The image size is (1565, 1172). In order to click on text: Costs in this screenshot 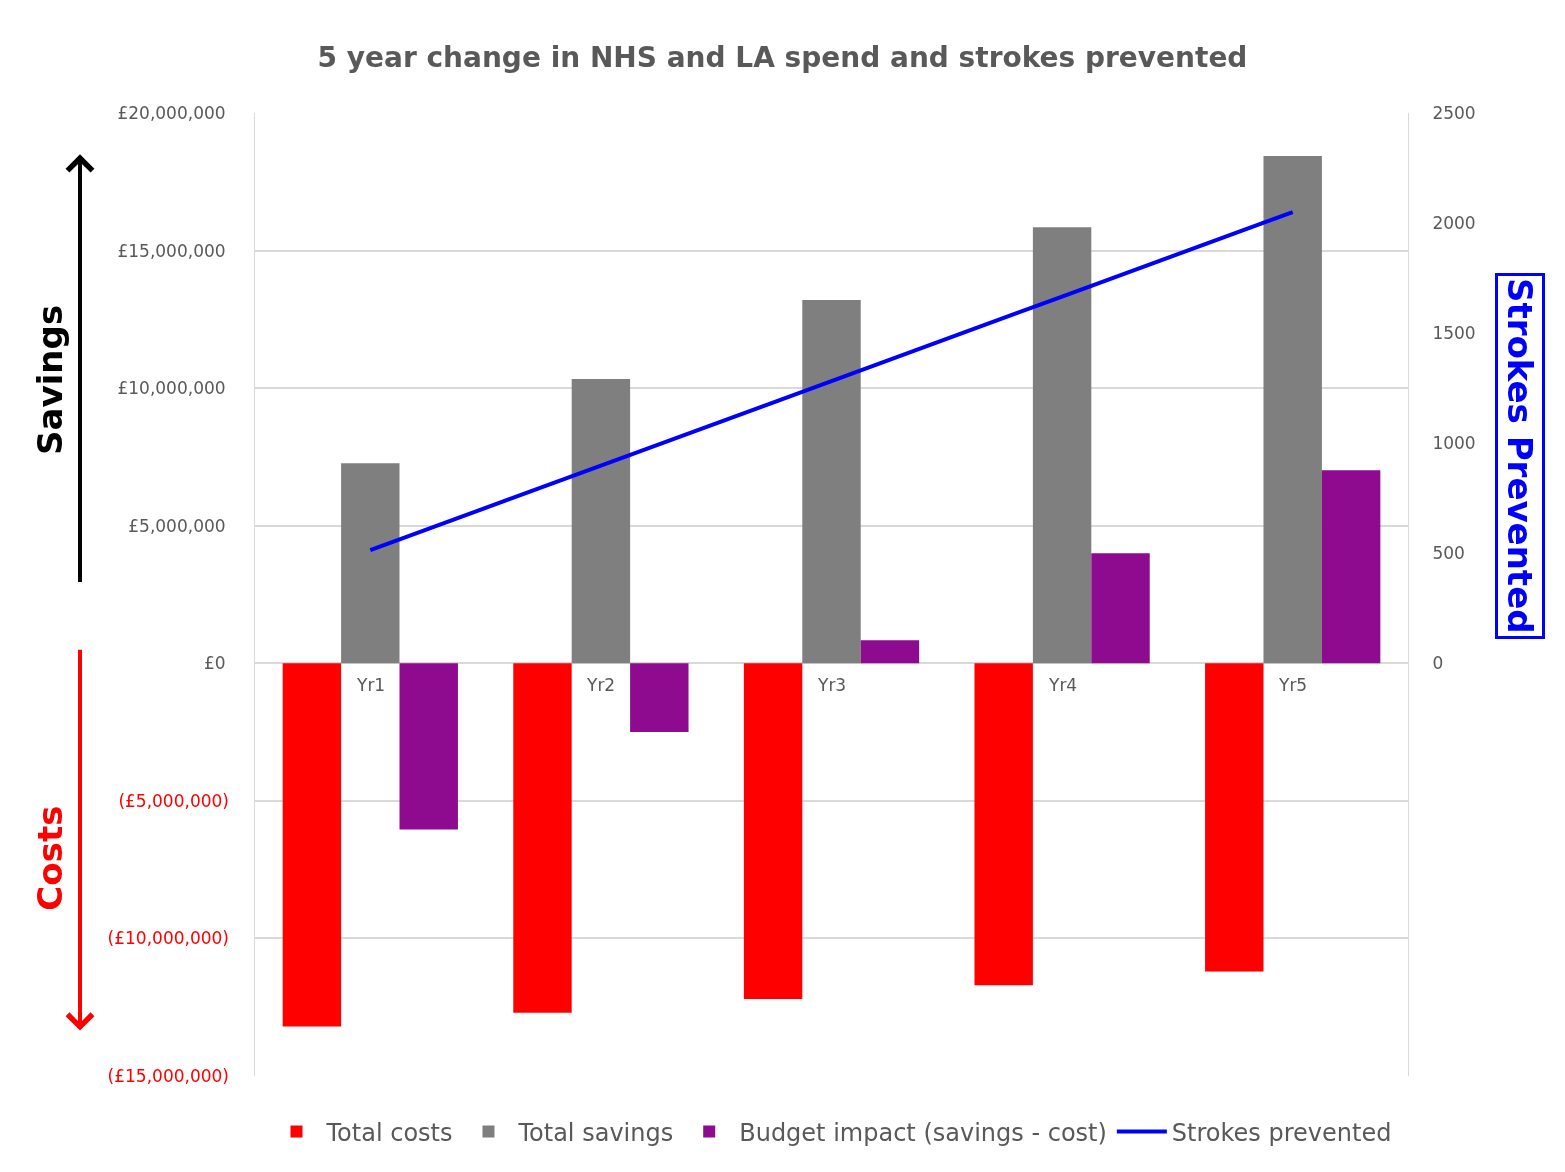, I will do `click(50, 858)`.